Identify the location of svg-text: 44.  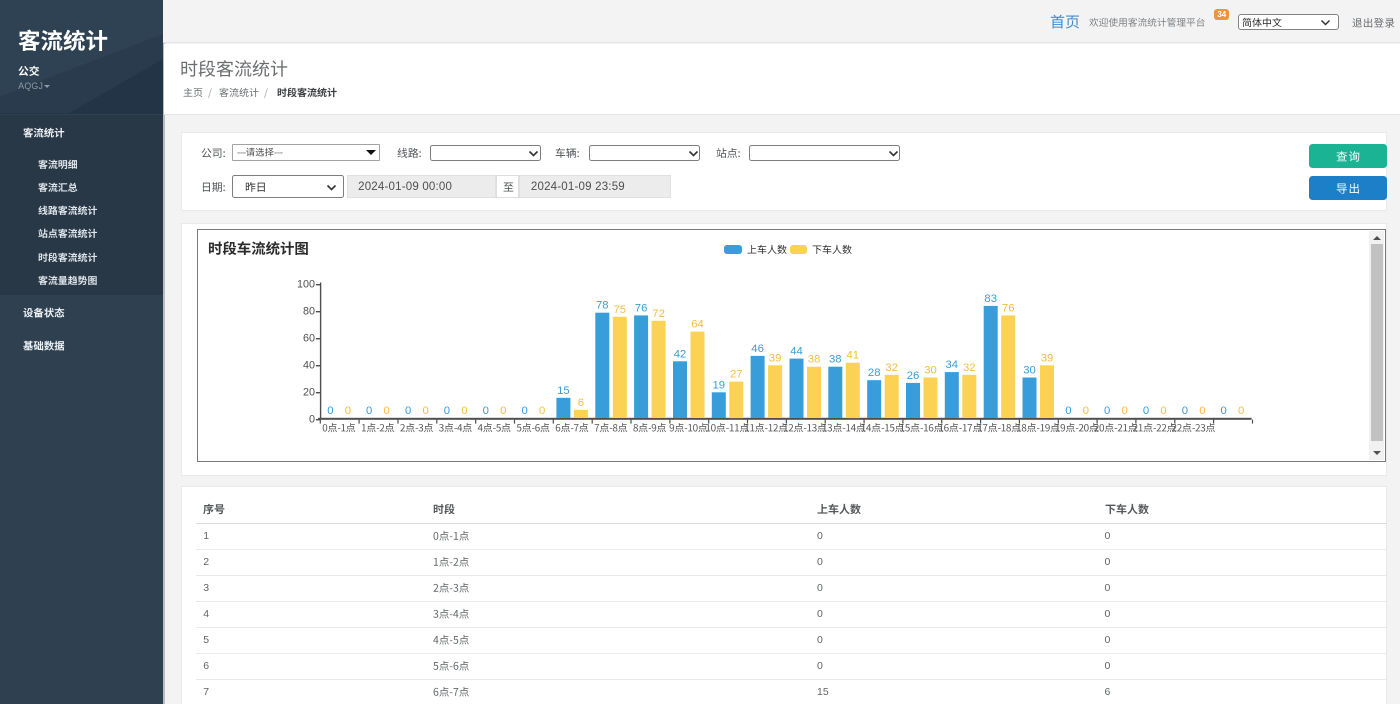
(796, 352).